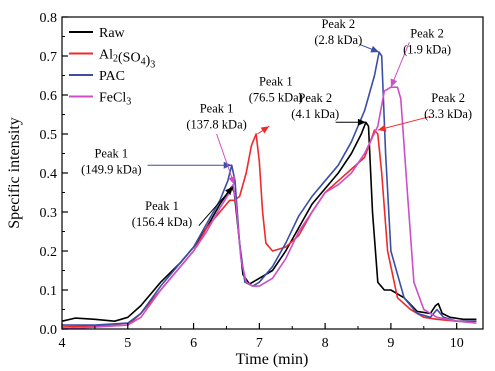 This screenshot has width=495, height=371. I want to click on x-tick-label: 6, so click(193, 343).